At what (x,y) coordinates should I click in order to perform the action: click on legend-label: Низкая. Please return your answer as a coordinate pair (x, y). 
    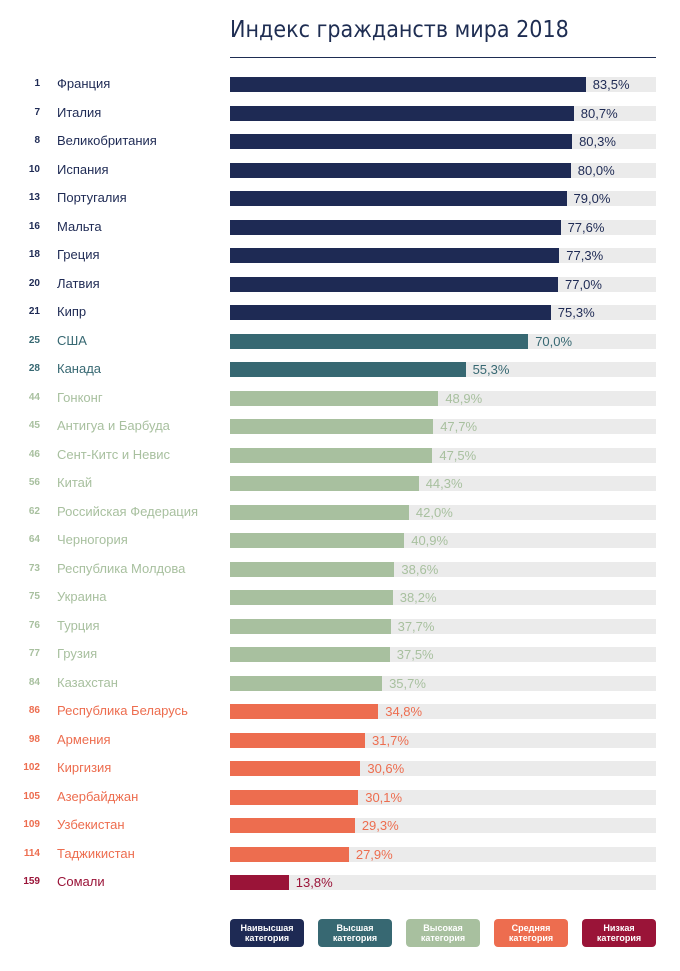
    Looking at the image, I should click on (619, 928).